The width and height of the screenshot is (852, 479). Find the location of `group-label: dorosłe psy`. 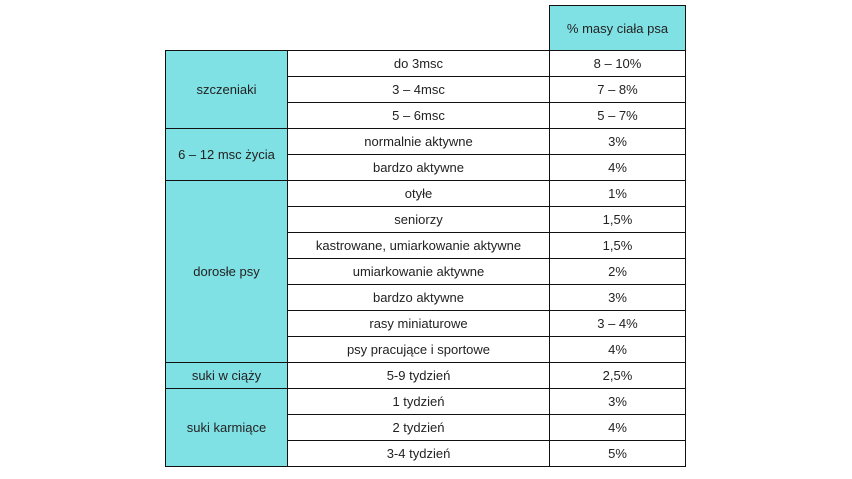

group-label: dorosłe psy is located at coordinates (226, 271).